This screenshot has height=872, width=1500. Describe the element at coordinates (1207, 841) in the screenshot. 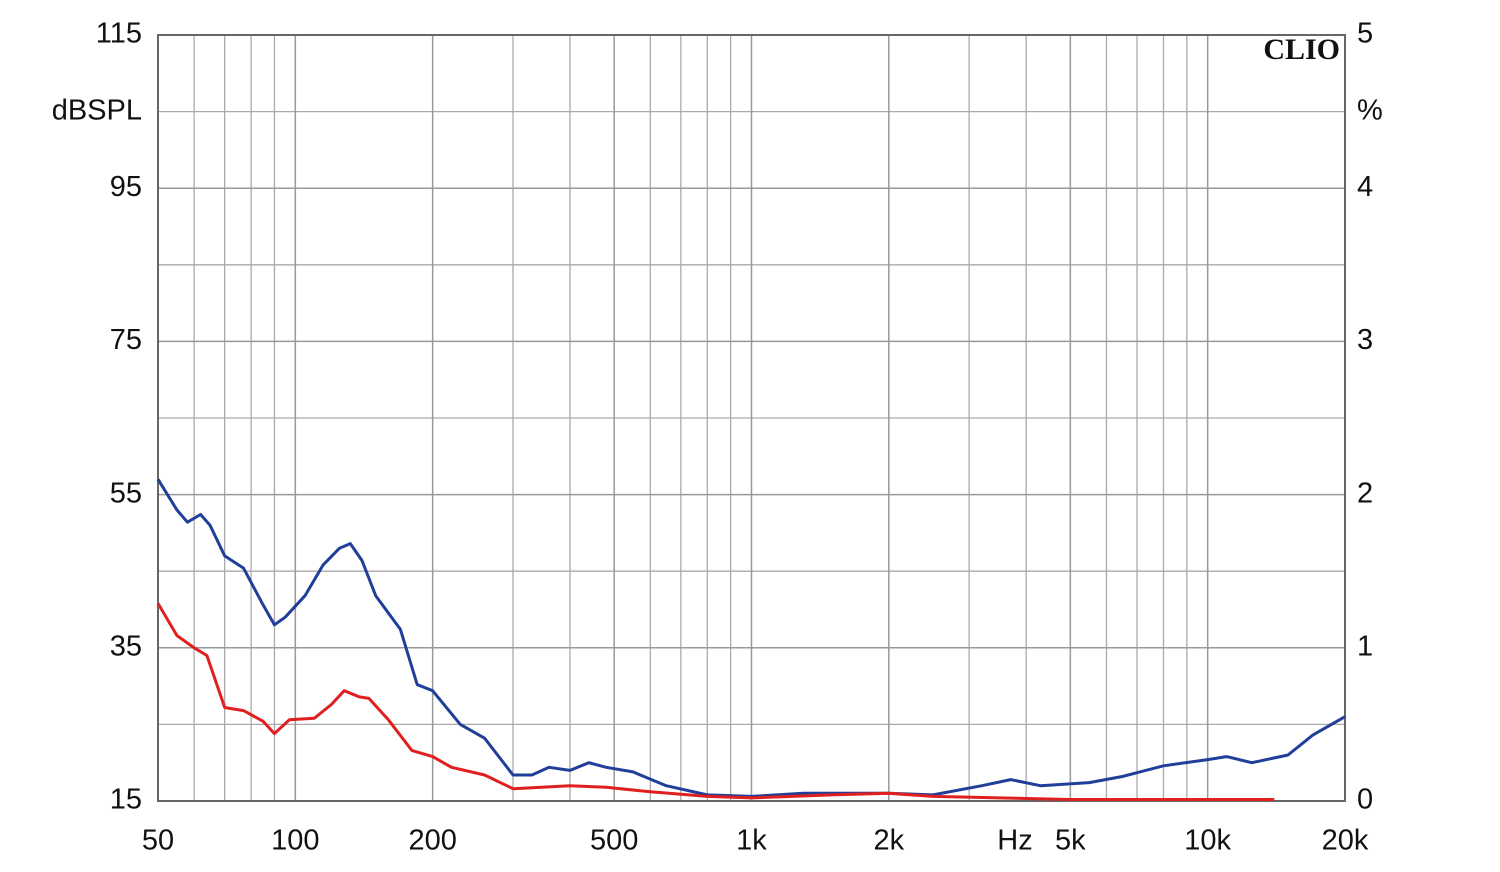

I see `x-tick-label: 10k` at that location.